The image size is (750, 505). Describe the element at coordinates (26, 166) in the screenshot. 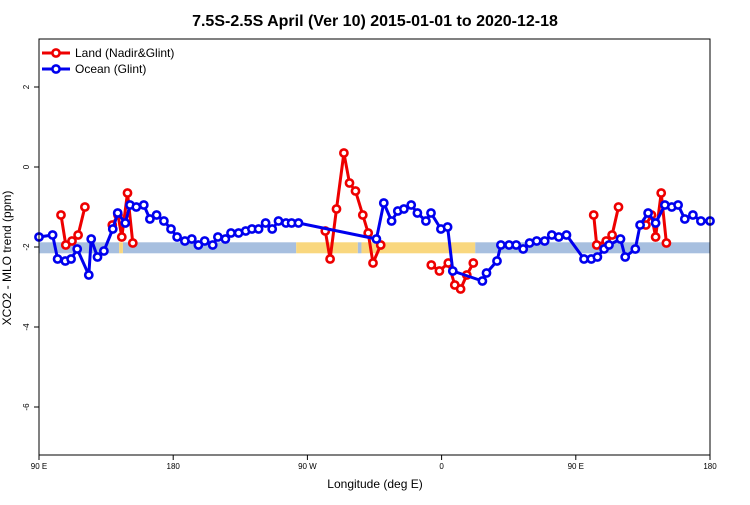

I see `y-tick-label: 0` at that location.